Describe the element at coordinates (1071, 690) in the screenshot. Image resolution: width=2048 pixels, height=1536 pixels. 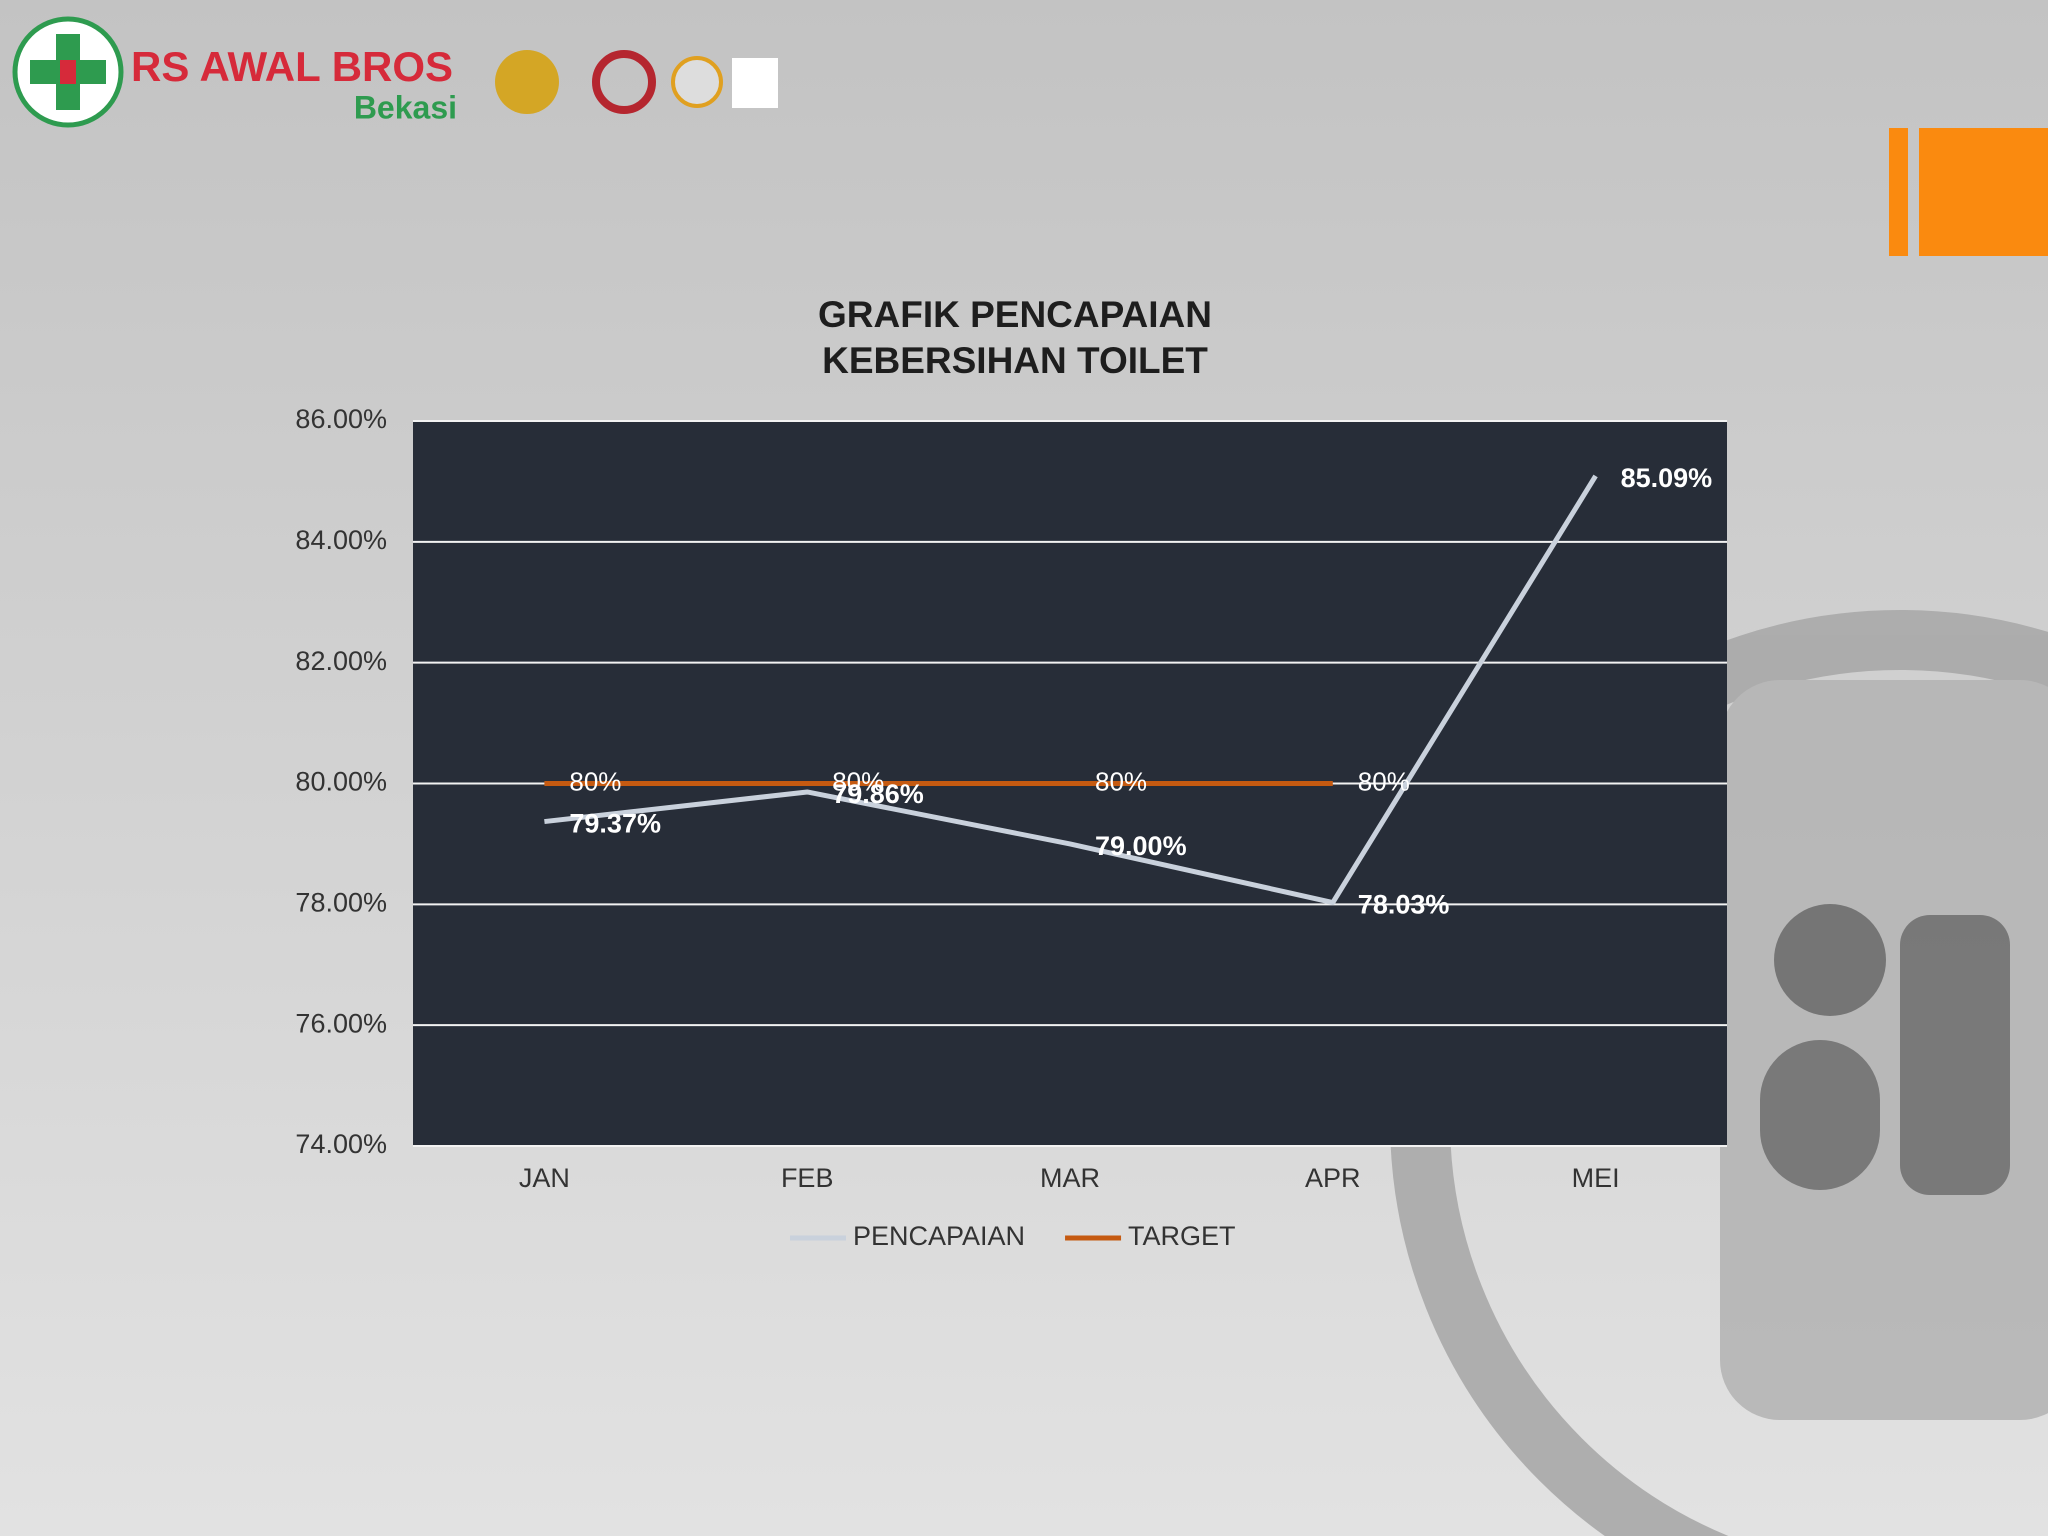
I see `series-line` at that location.